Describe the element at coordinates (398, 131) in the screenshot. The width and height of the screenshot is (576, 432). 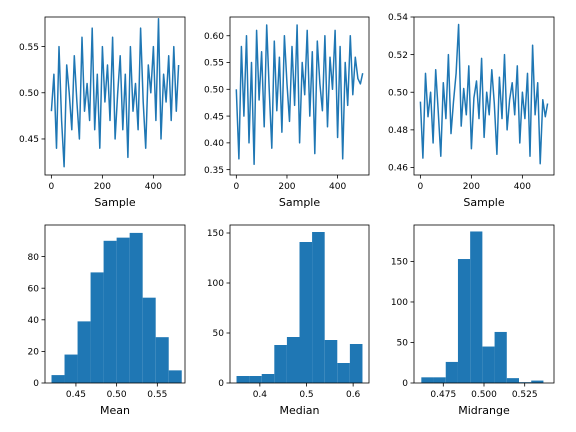
I see `y-tick-label: 0.48` at that location.